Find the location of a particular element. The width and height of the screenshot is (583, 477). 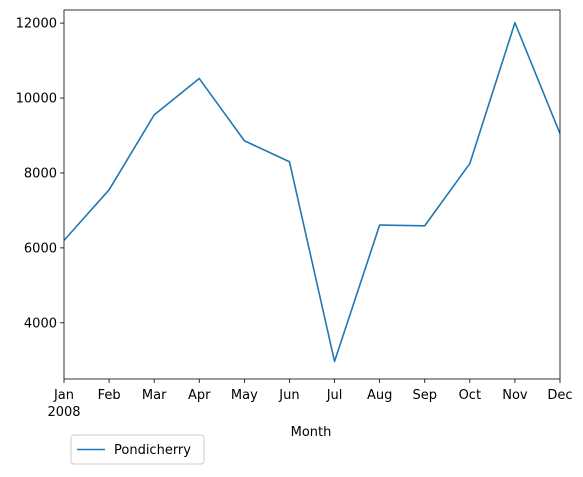

legend-label: Pondicherry is located at coordinates (152, 450).